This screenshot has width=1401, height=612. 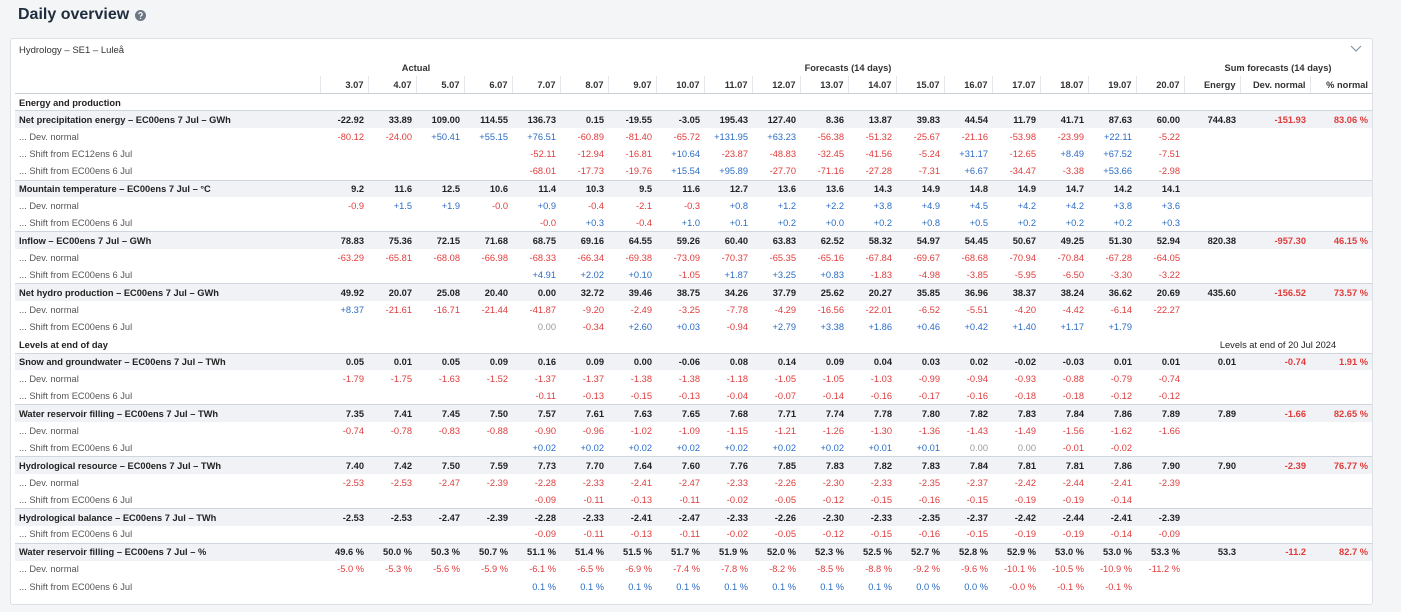 What do you see at coordinates (872, 292) in the screenshot?
I see `value-cell: 20.27` at bounding box center [872, 292].